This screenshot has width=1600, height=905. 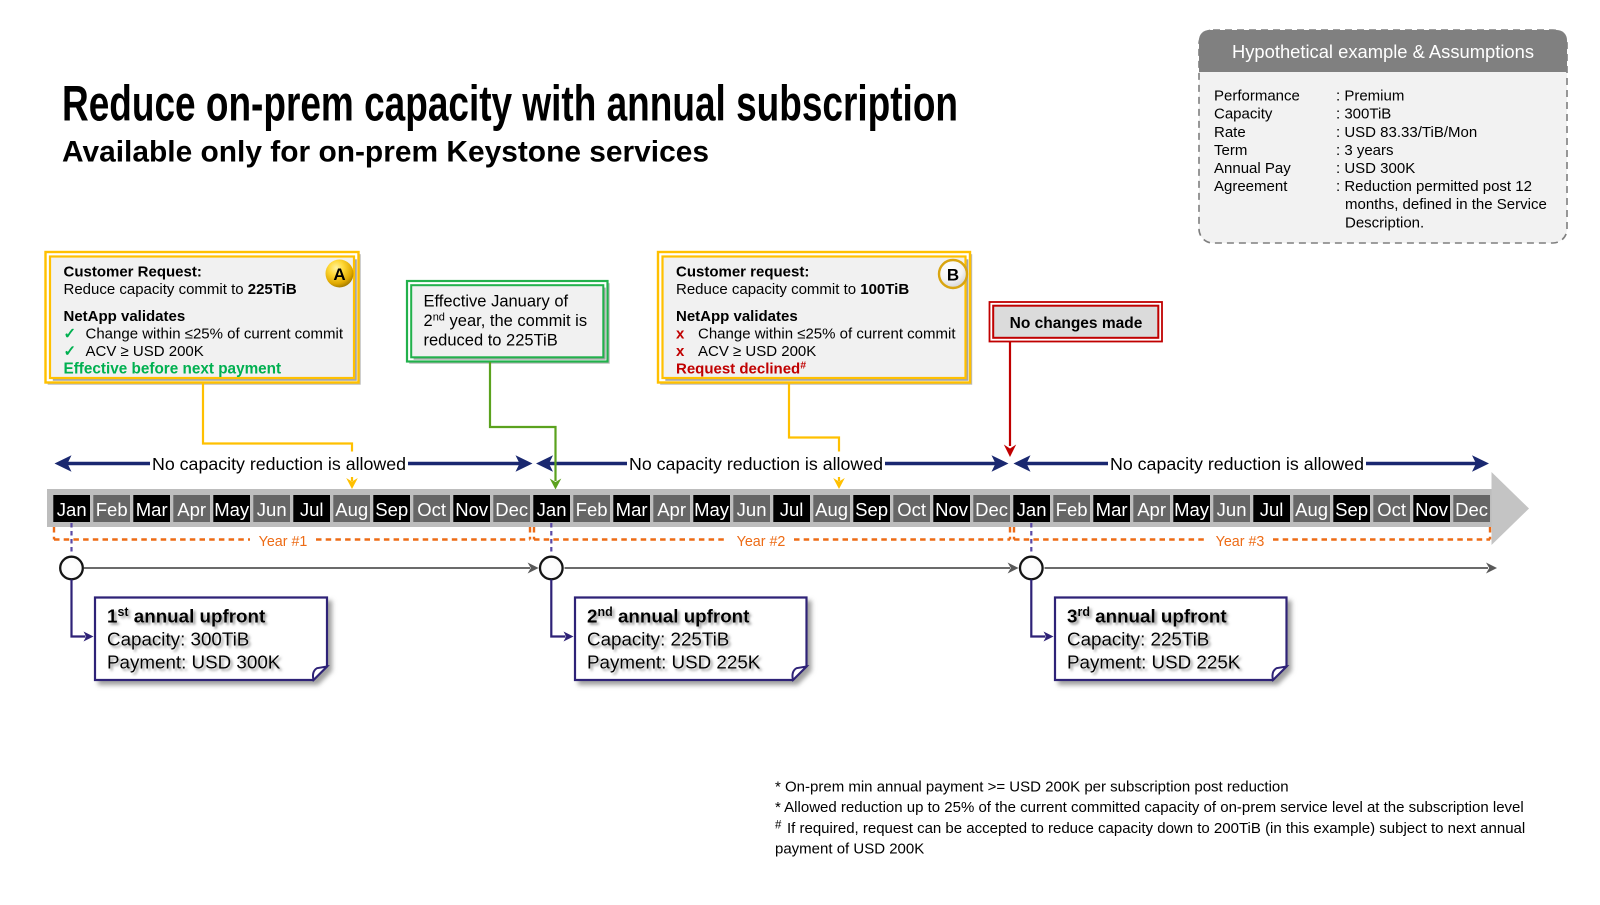 What do you see at coordinates (953, 274) in the screenshot?
I see `svg-text: B` at bounding box center [953, 274].